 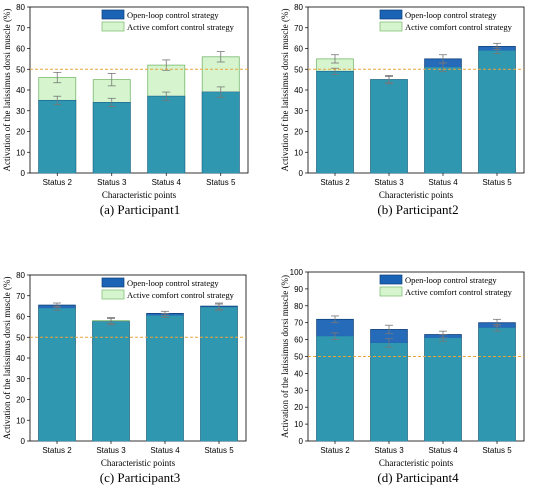 I want to click on chart-title: (b) Participant2, so click(x=417, y=209).